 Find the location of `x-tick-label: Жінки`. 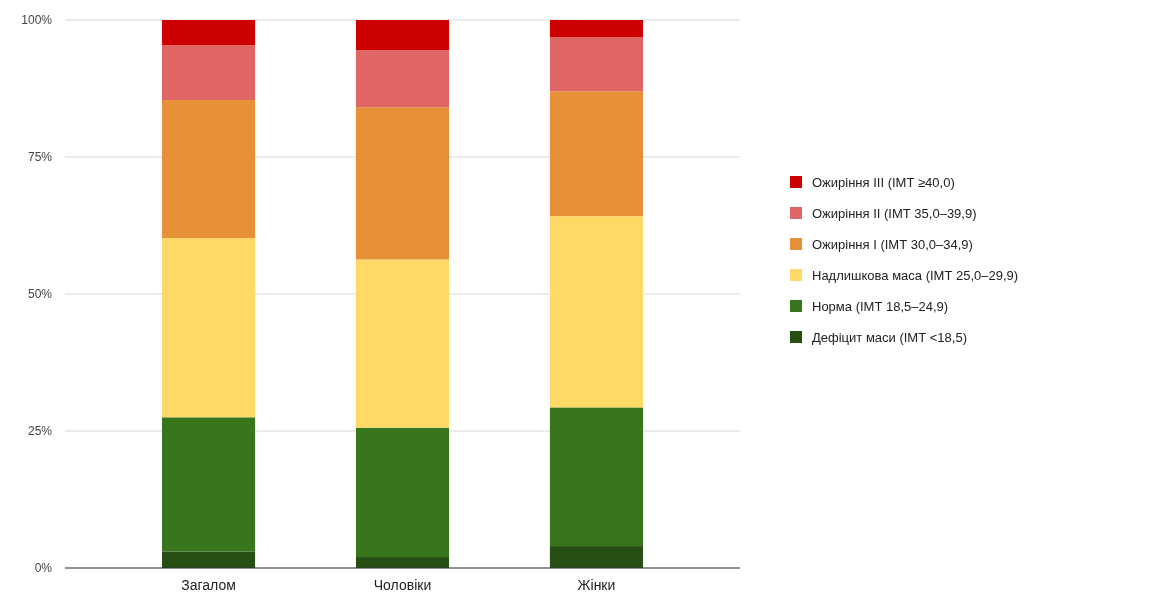

x-tick-label: Жінки is located at coordinates (596, 585).